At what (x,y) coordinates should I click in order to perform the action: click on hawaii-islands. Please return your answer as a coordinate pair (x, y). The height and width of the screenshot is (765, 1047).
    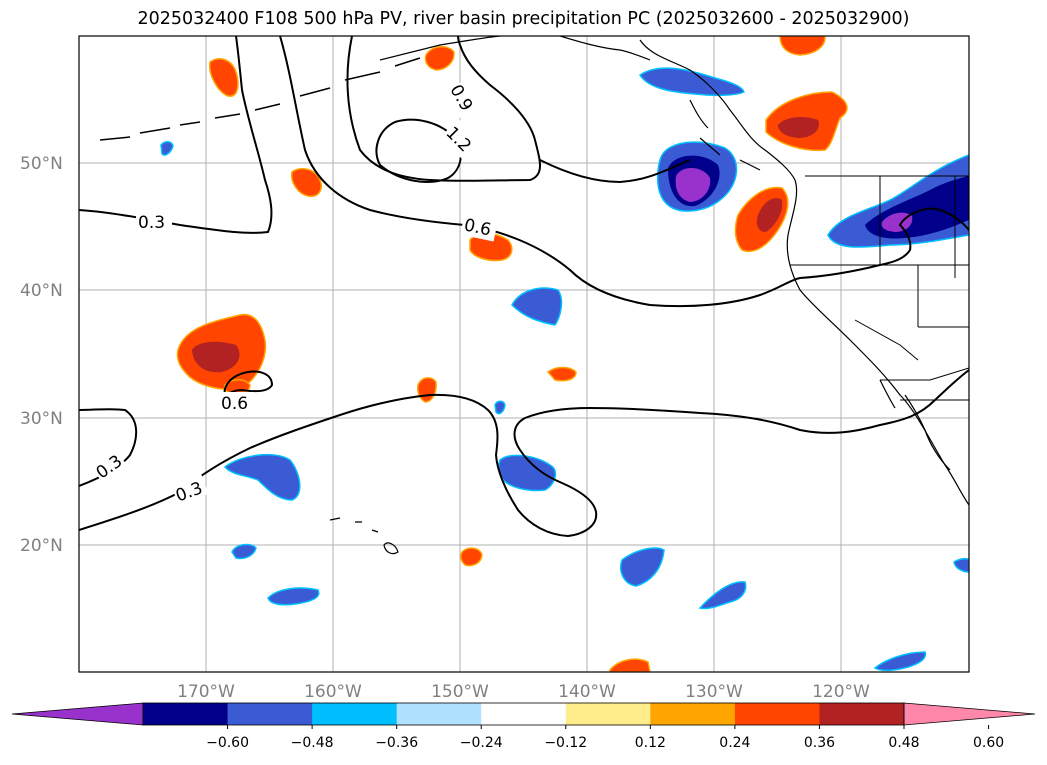
    Looking at the image, I should click on (364, 536).